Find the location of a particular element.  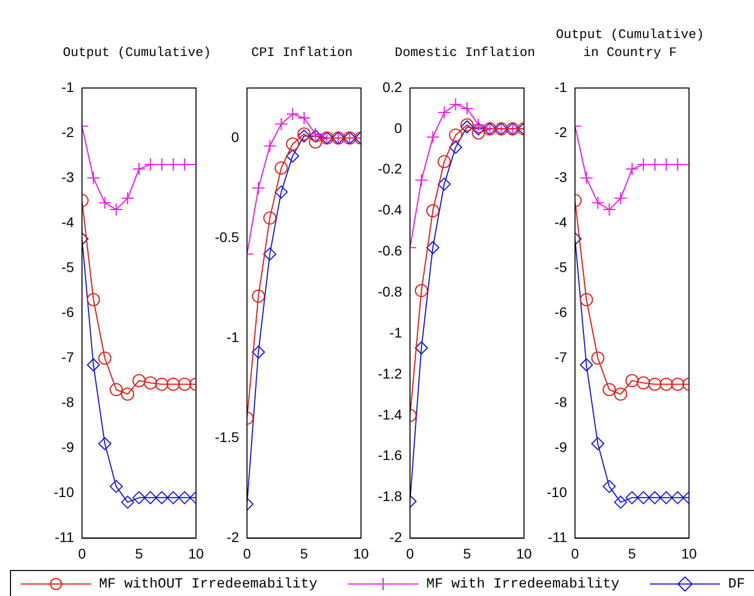

y-tick-label: -1.2 is located at coordinates (390, 373).